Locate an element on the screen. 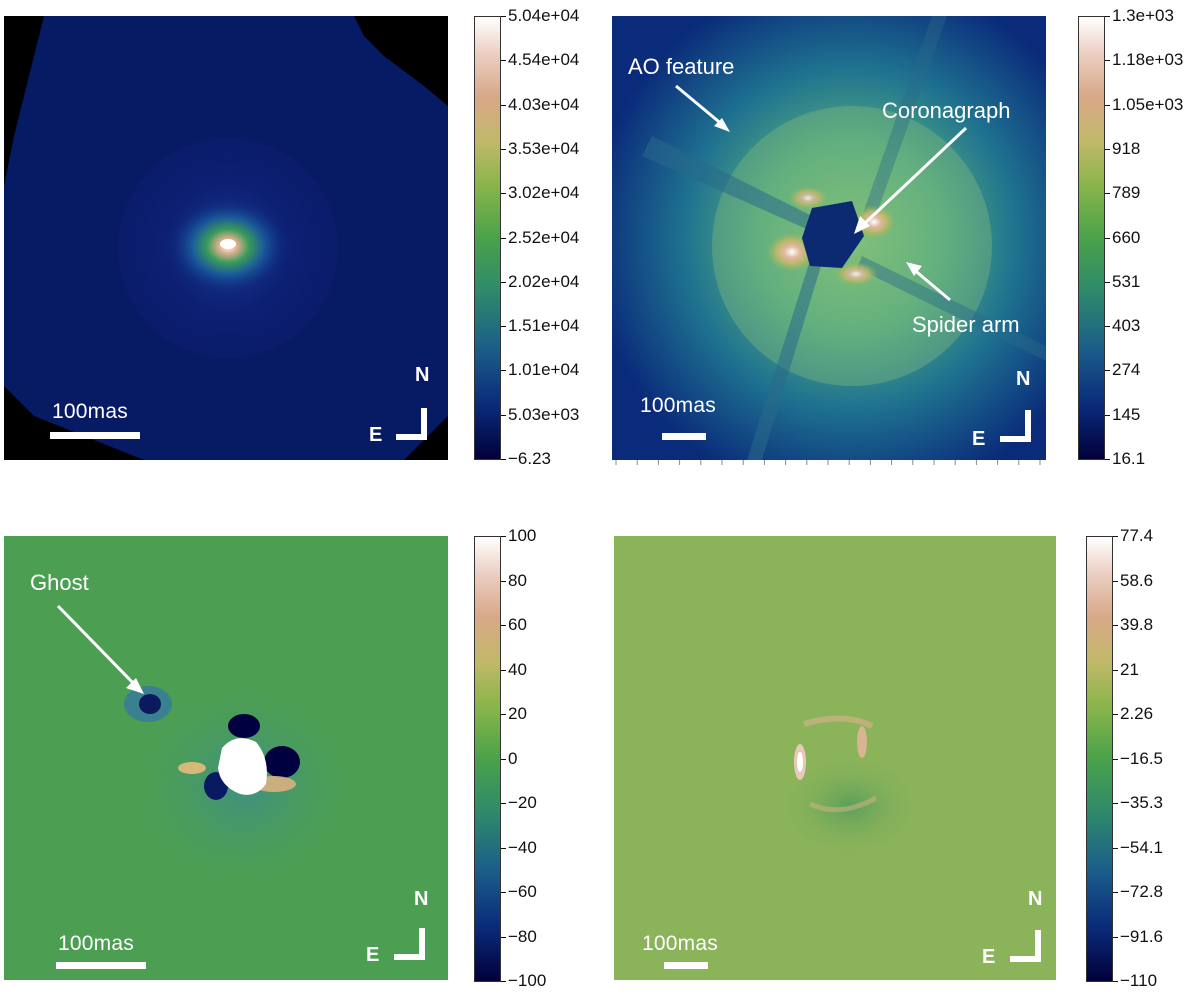 The height and width of the screenshot is (994, 1200). annotation-ao-feature: AO feature is located at coordinates (681, 66).